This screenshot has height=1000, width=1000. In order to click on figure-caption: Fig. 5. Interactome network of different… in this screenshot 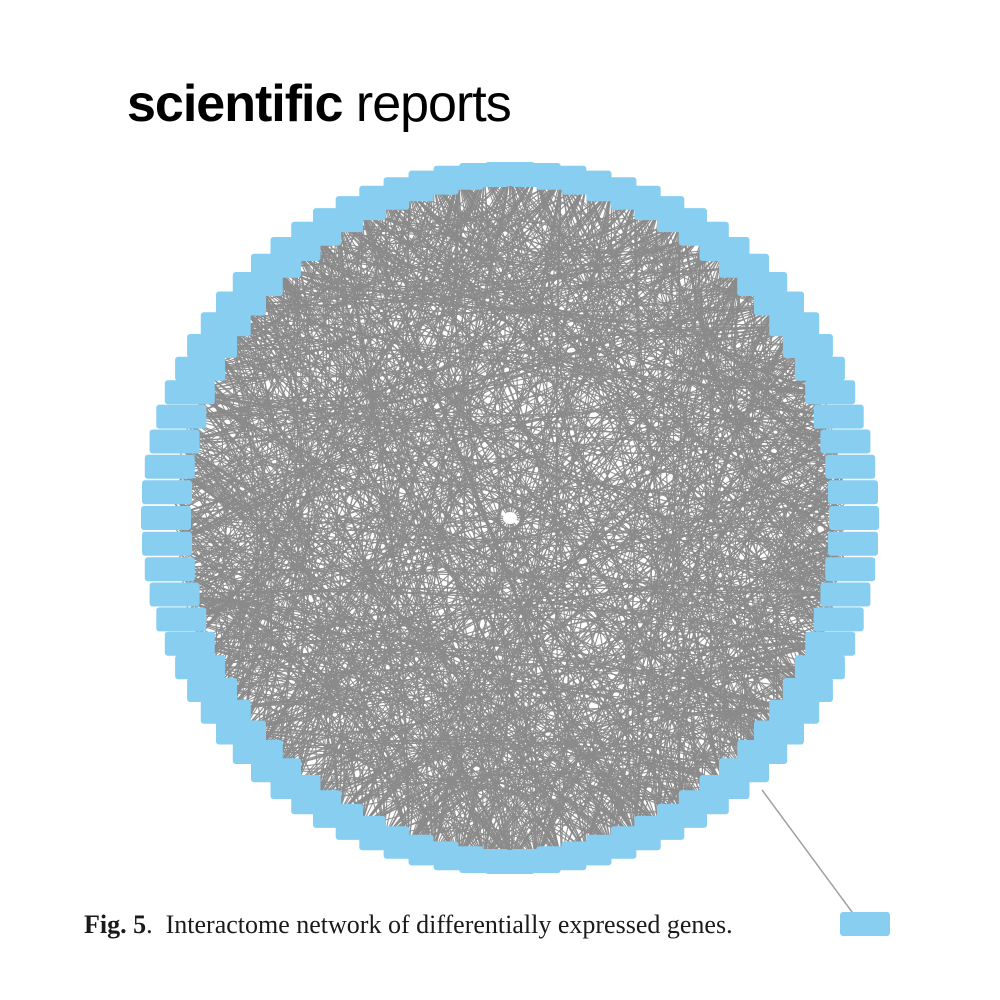, I will do `click(408, 925)`.